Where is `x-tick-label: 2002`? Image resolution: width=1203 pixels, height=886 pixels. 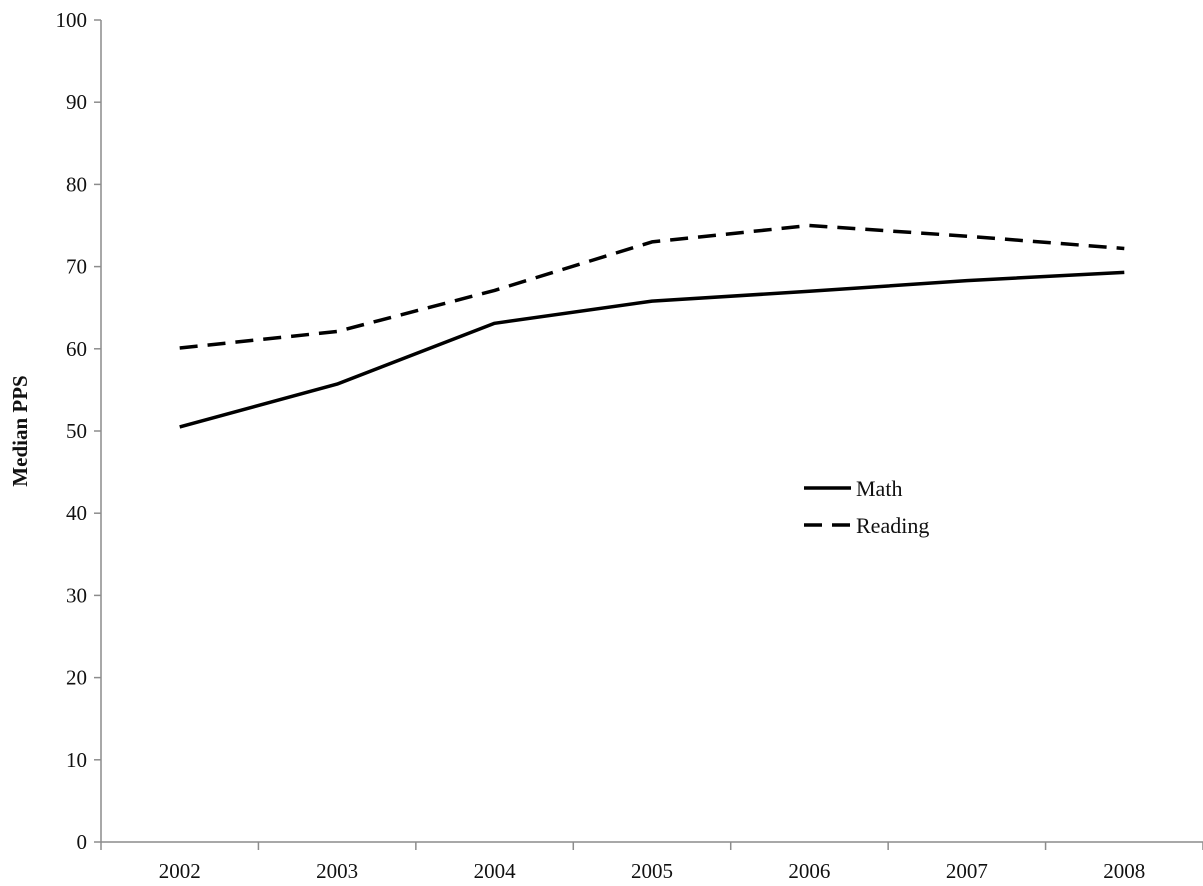
x-tick-label: 2002 is located at coordinates (180, 871).